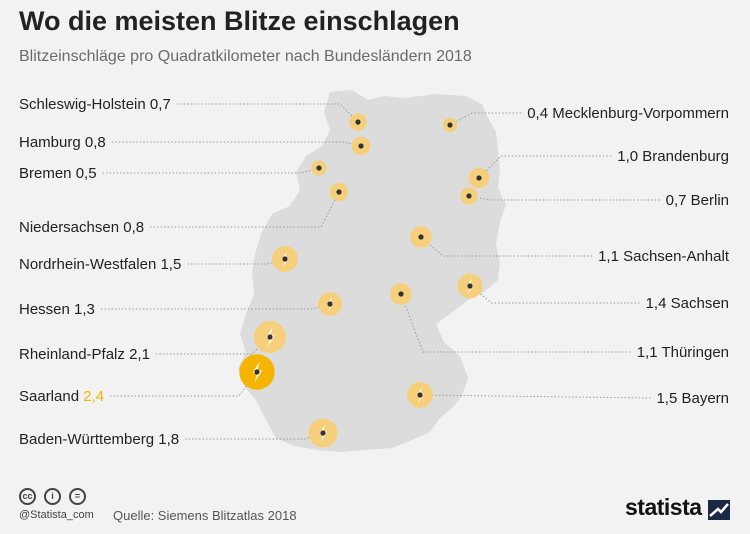 This screenshot has width=750, height=534. I want to click on nd-icon: =, so click(77, 496).